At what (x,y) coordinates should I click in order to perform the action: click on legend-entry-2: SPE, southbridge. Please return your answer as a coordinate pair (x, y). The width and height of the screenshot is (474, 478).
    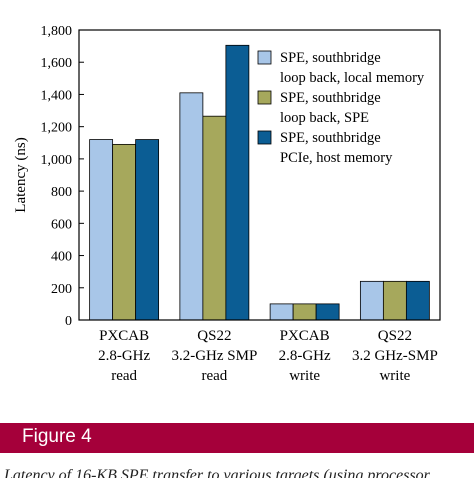
    Looking at the image, I should click on (330, 98).